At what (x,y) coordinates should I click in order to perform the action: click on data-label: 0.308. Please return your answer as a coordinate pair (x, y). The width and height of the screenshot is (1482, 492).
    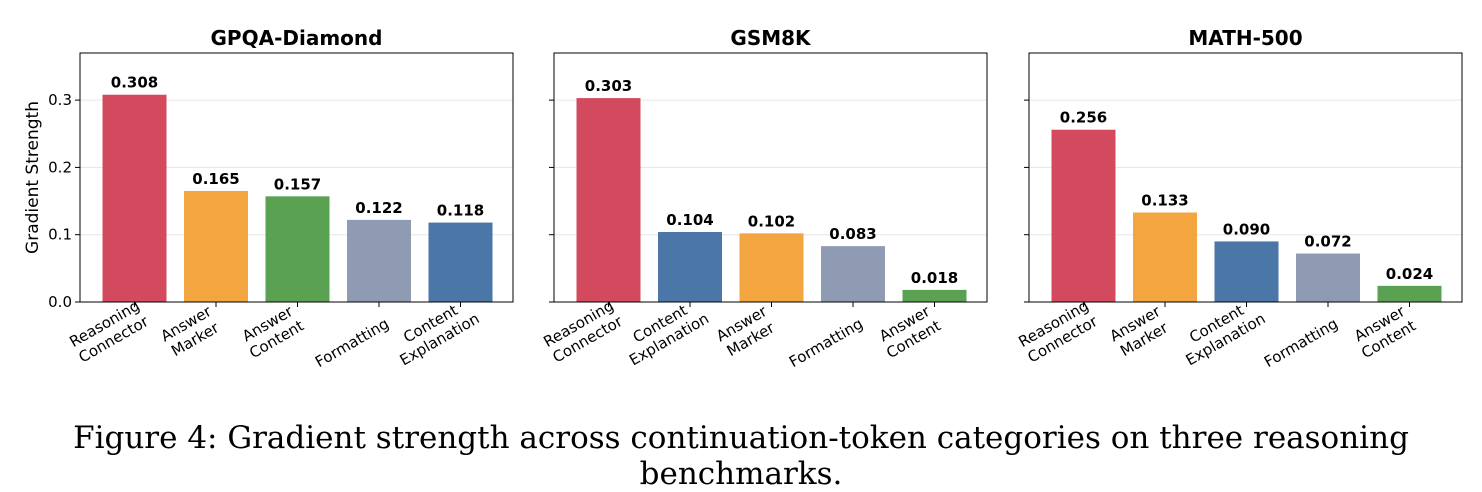
    Looking at the image, I should click on (134, 83).